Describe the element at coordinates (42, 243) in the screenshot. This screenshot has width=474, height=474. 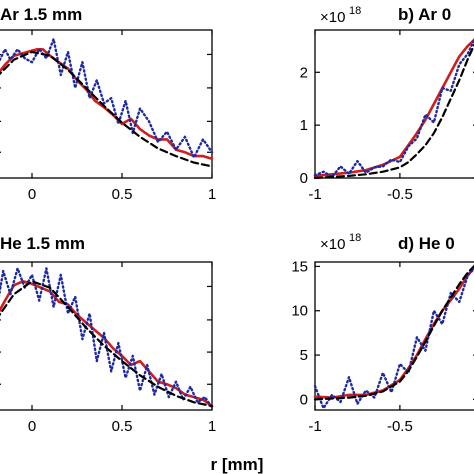
I see `panel-title: He 1.5 mm` at that location.